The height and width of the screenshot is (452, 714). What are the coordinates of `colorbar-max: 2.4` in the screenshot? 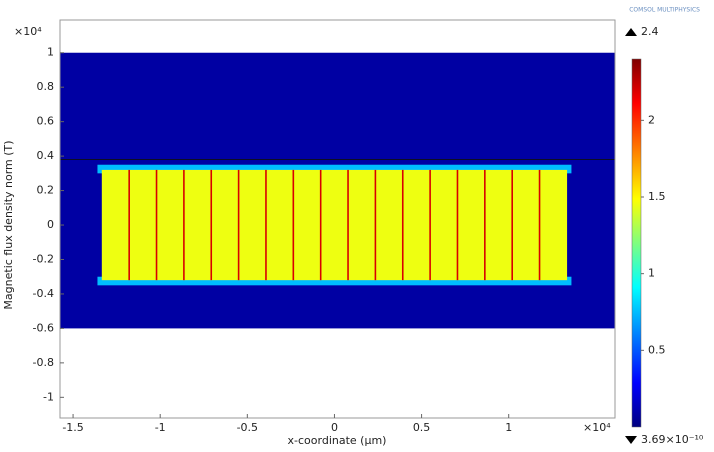 It's located at (650, 31).